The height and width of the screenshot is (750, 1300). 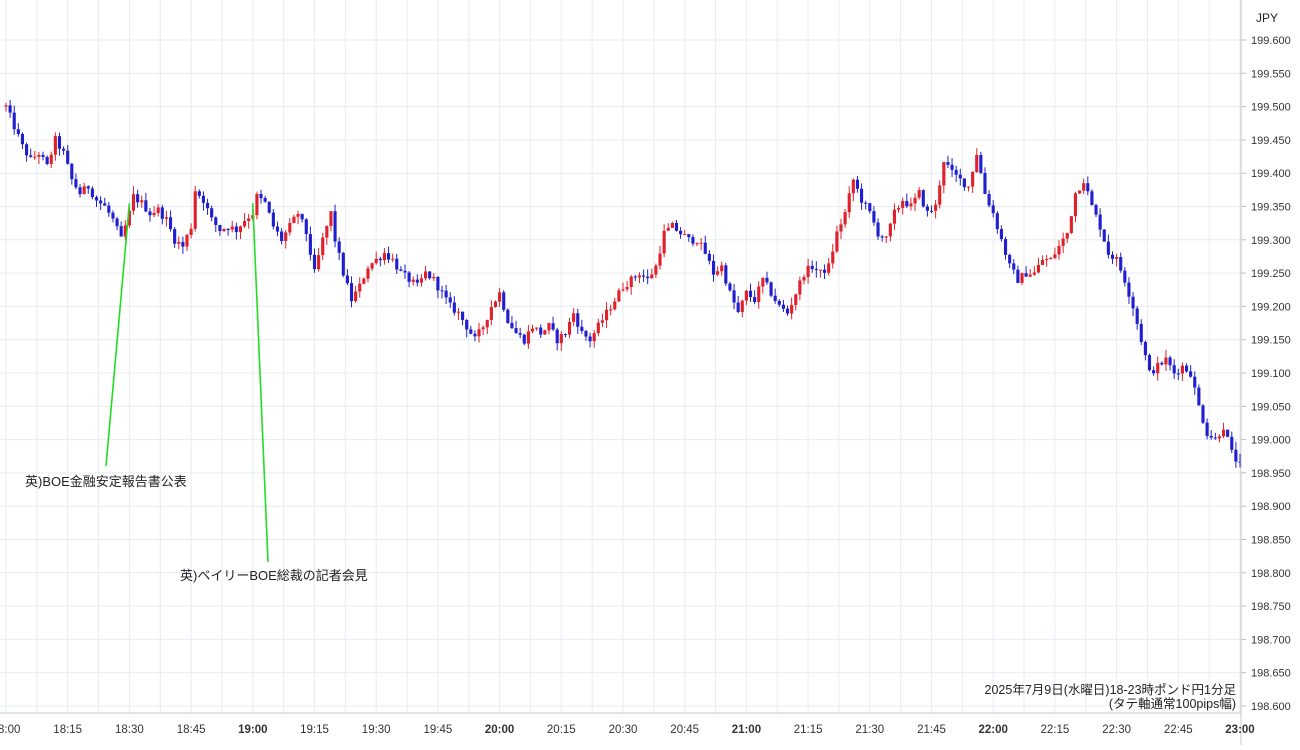 I want to click on x-tick-label: 18:00, so click(x=10, y=730).